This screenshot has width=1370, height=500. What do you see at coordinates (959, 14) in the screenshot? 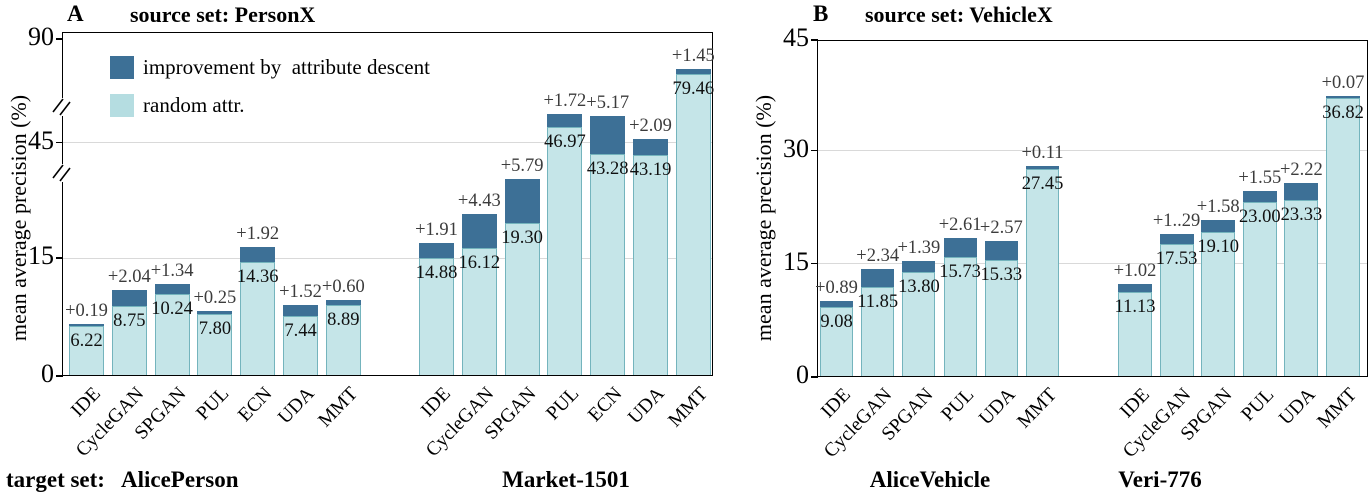
I see `panel-b-title: source set: VehicleX` at bounding box center [959, 14].